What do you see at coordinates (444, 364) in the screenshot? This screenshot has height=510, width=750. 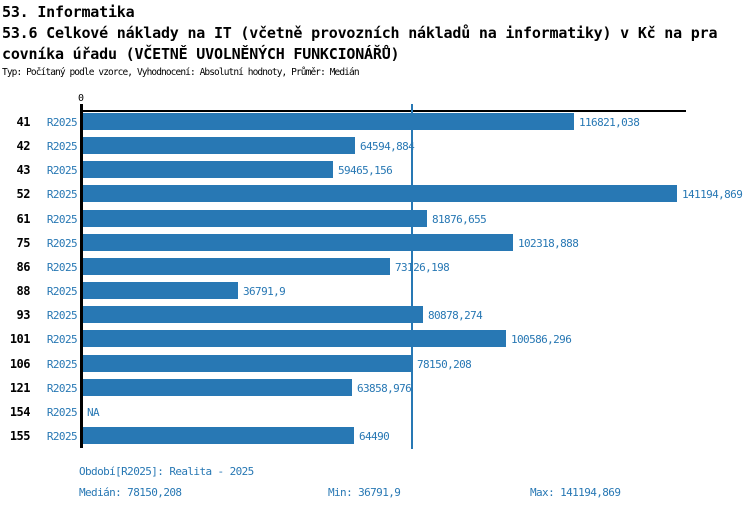 I see `value-label: 78150,208` at bounding box center [444, 364].